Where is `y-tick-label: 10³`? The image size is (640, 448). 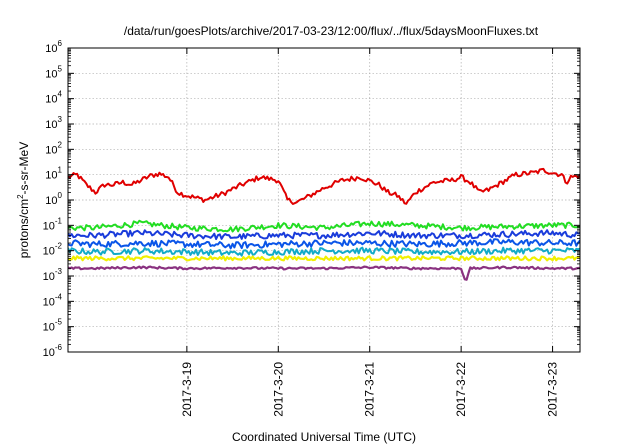
y-tick-label: 10³ is located at coordinates (53, 123).